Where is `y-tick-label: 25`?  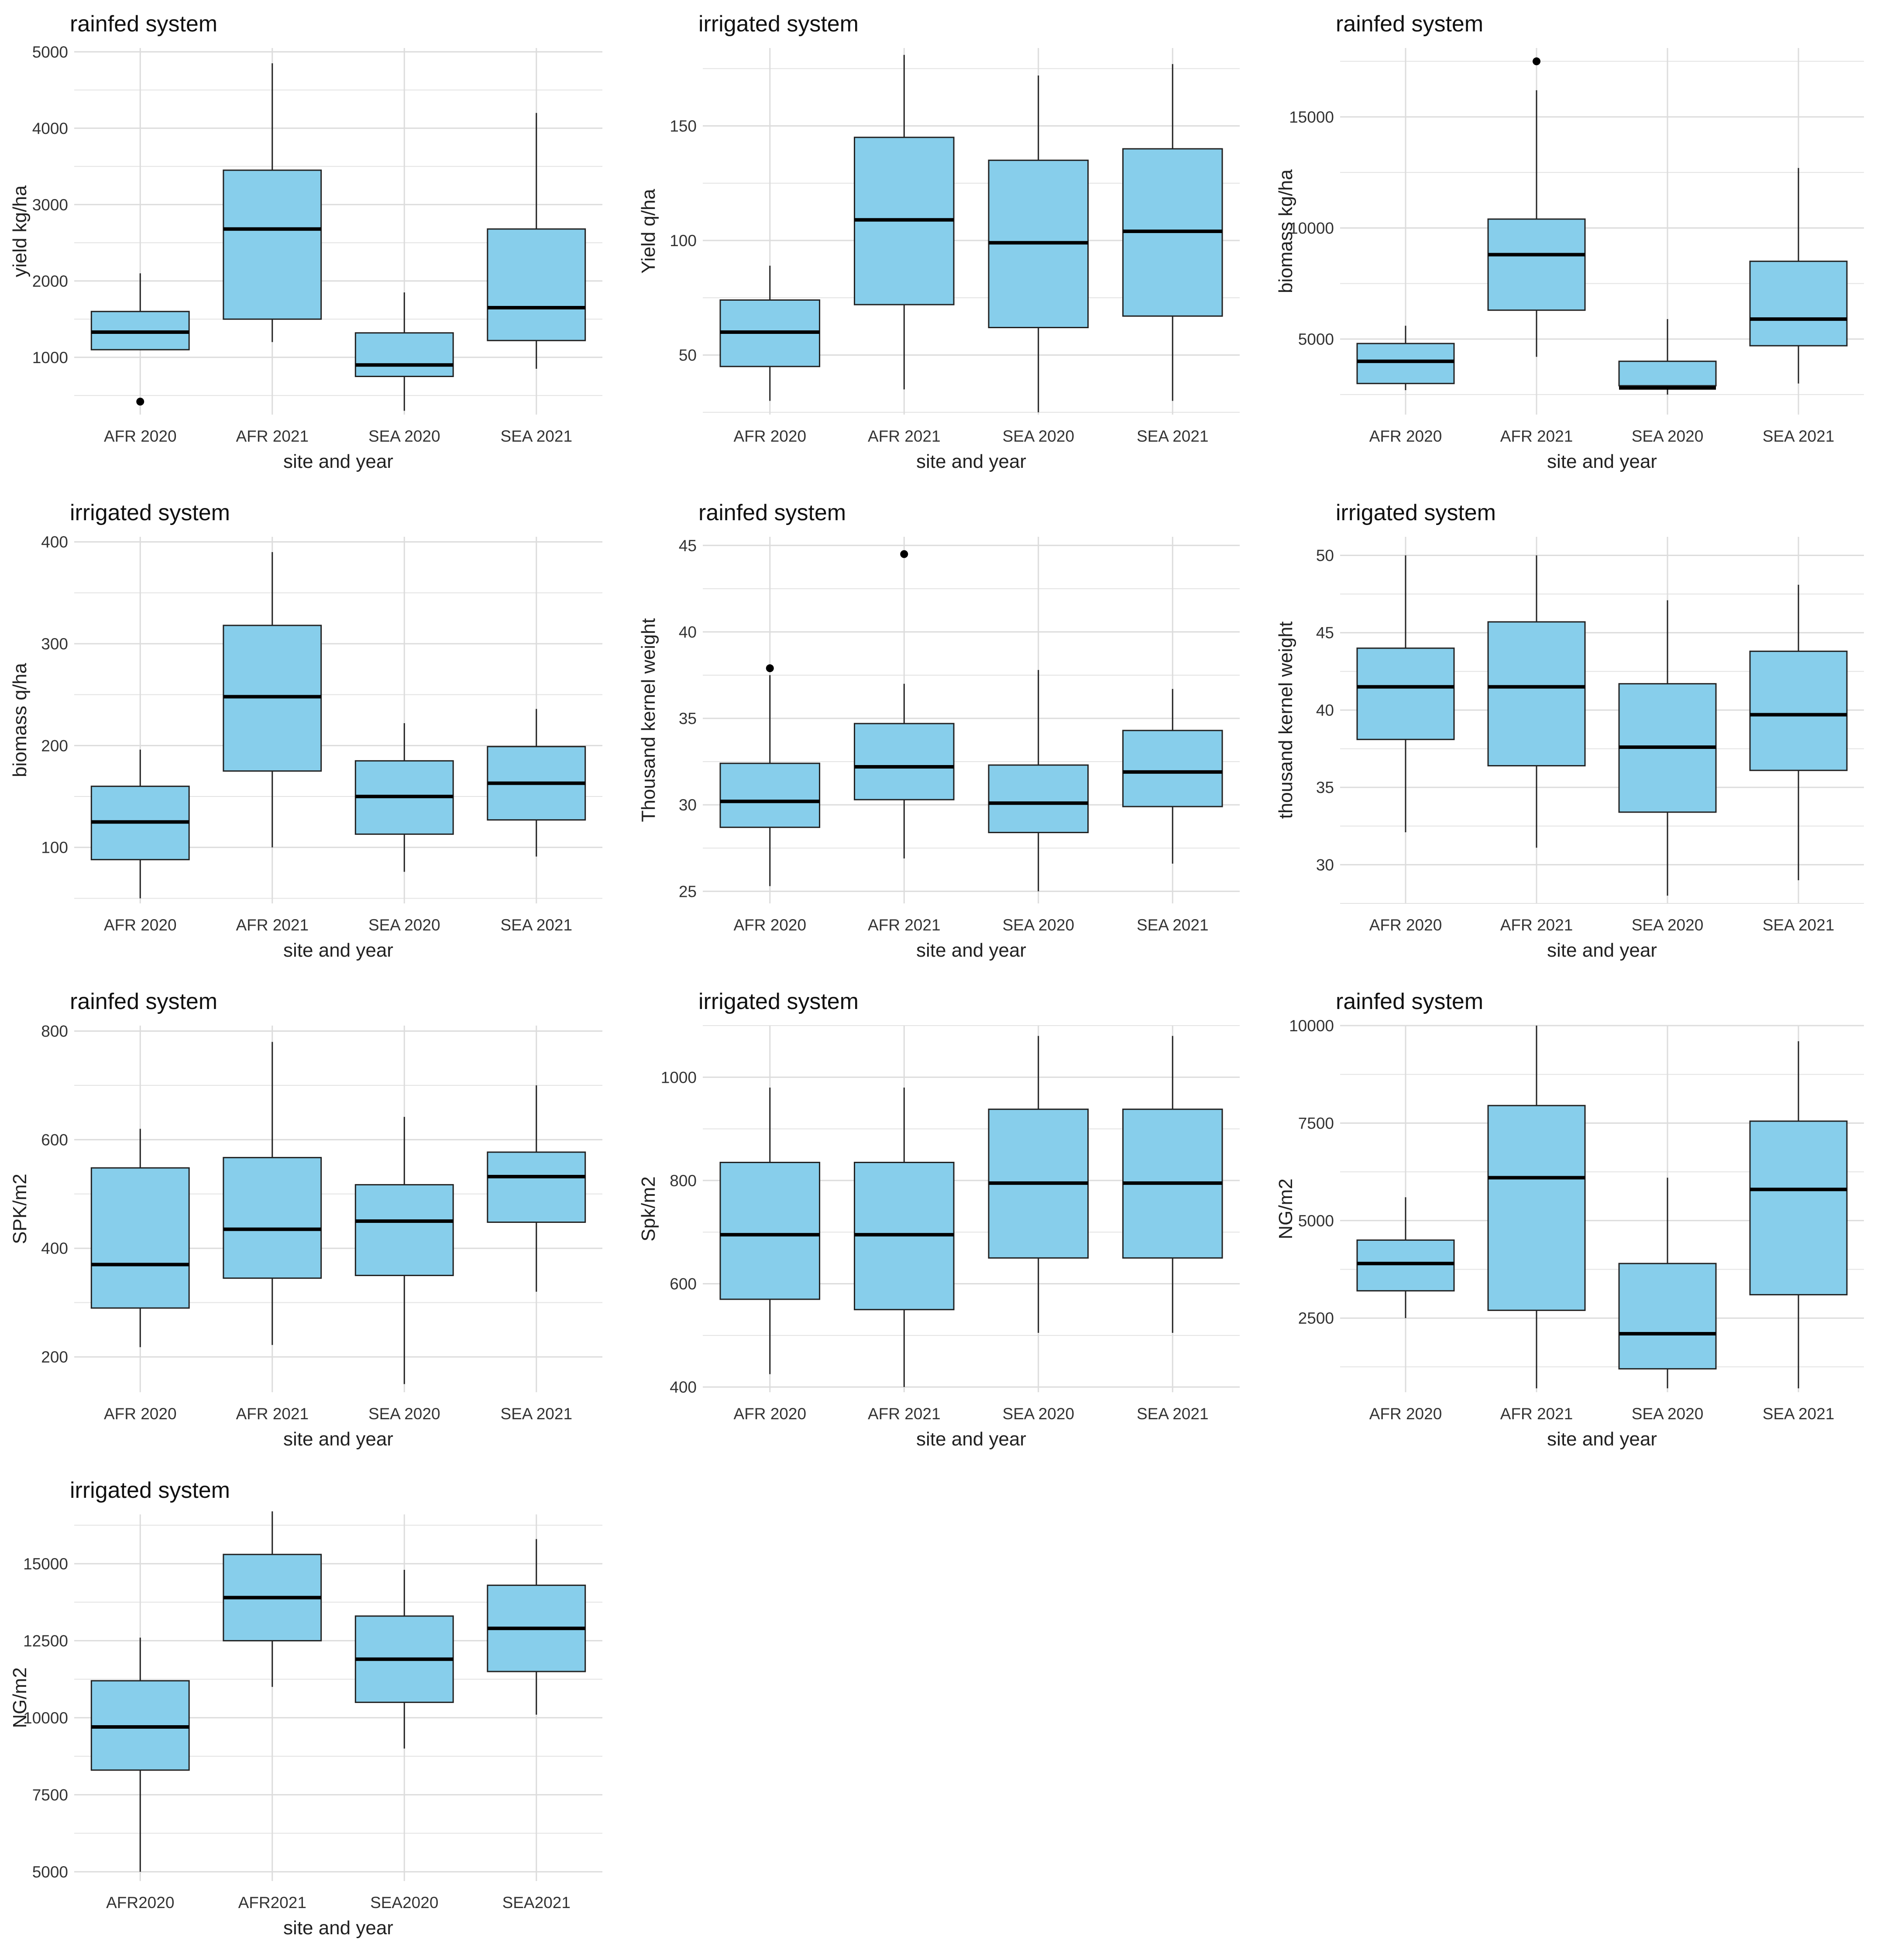 y-tick-label: 25 is located at coordinates (688, 891).